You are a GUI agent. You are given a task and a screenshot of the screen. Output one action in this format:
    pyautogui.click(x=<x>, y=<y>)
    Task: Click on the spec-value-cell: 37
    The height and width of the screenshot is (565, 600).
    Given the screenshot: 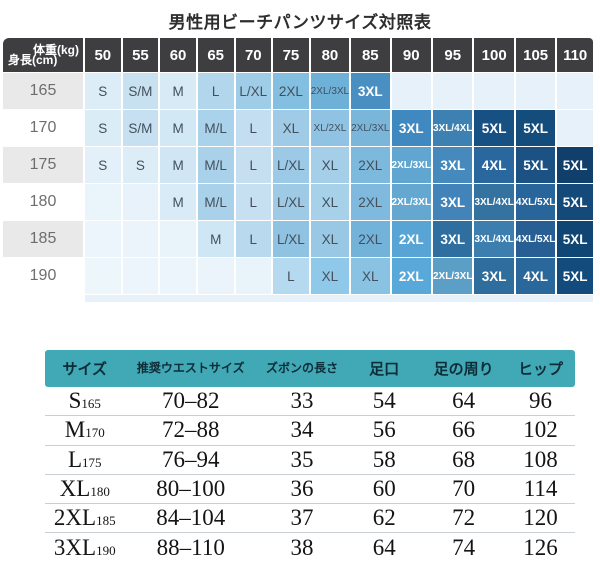 What is the action you would take?
    pyautogui.click(x=302, y=518)
    